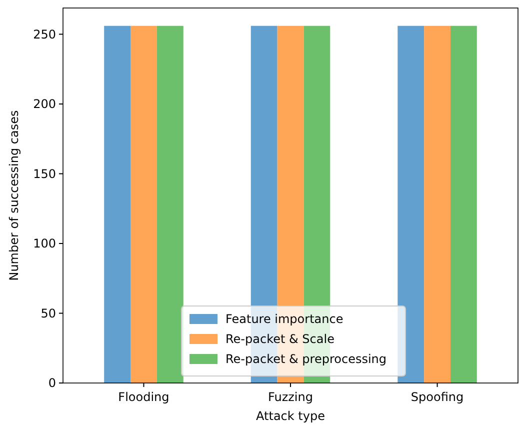 Image resolution: width=530 pixels, height=427 pixels. Describe the element at coordinates (44, 104) in the screenshot. I see `y-tick-label: 200` at that location.